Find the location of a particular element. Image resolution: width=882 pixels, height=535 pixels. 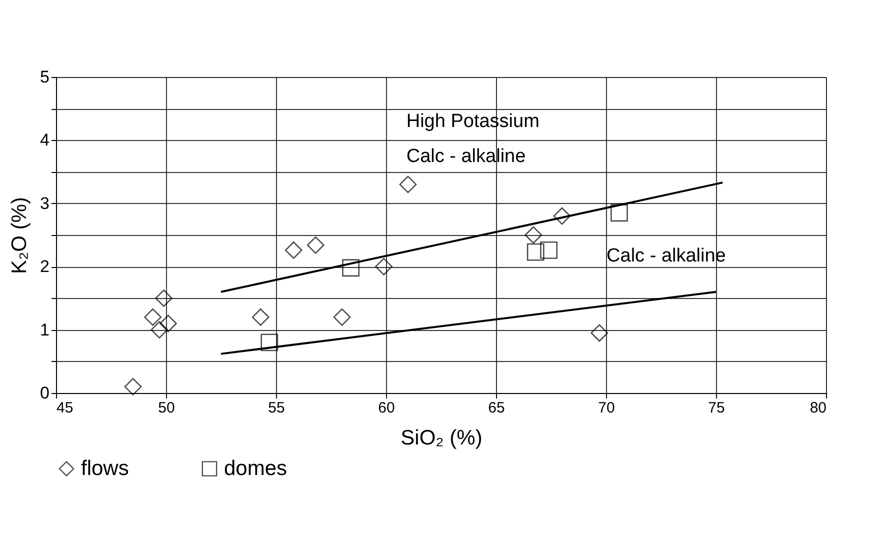

x-tick-label: 70 is located at coordinates (606, 408).